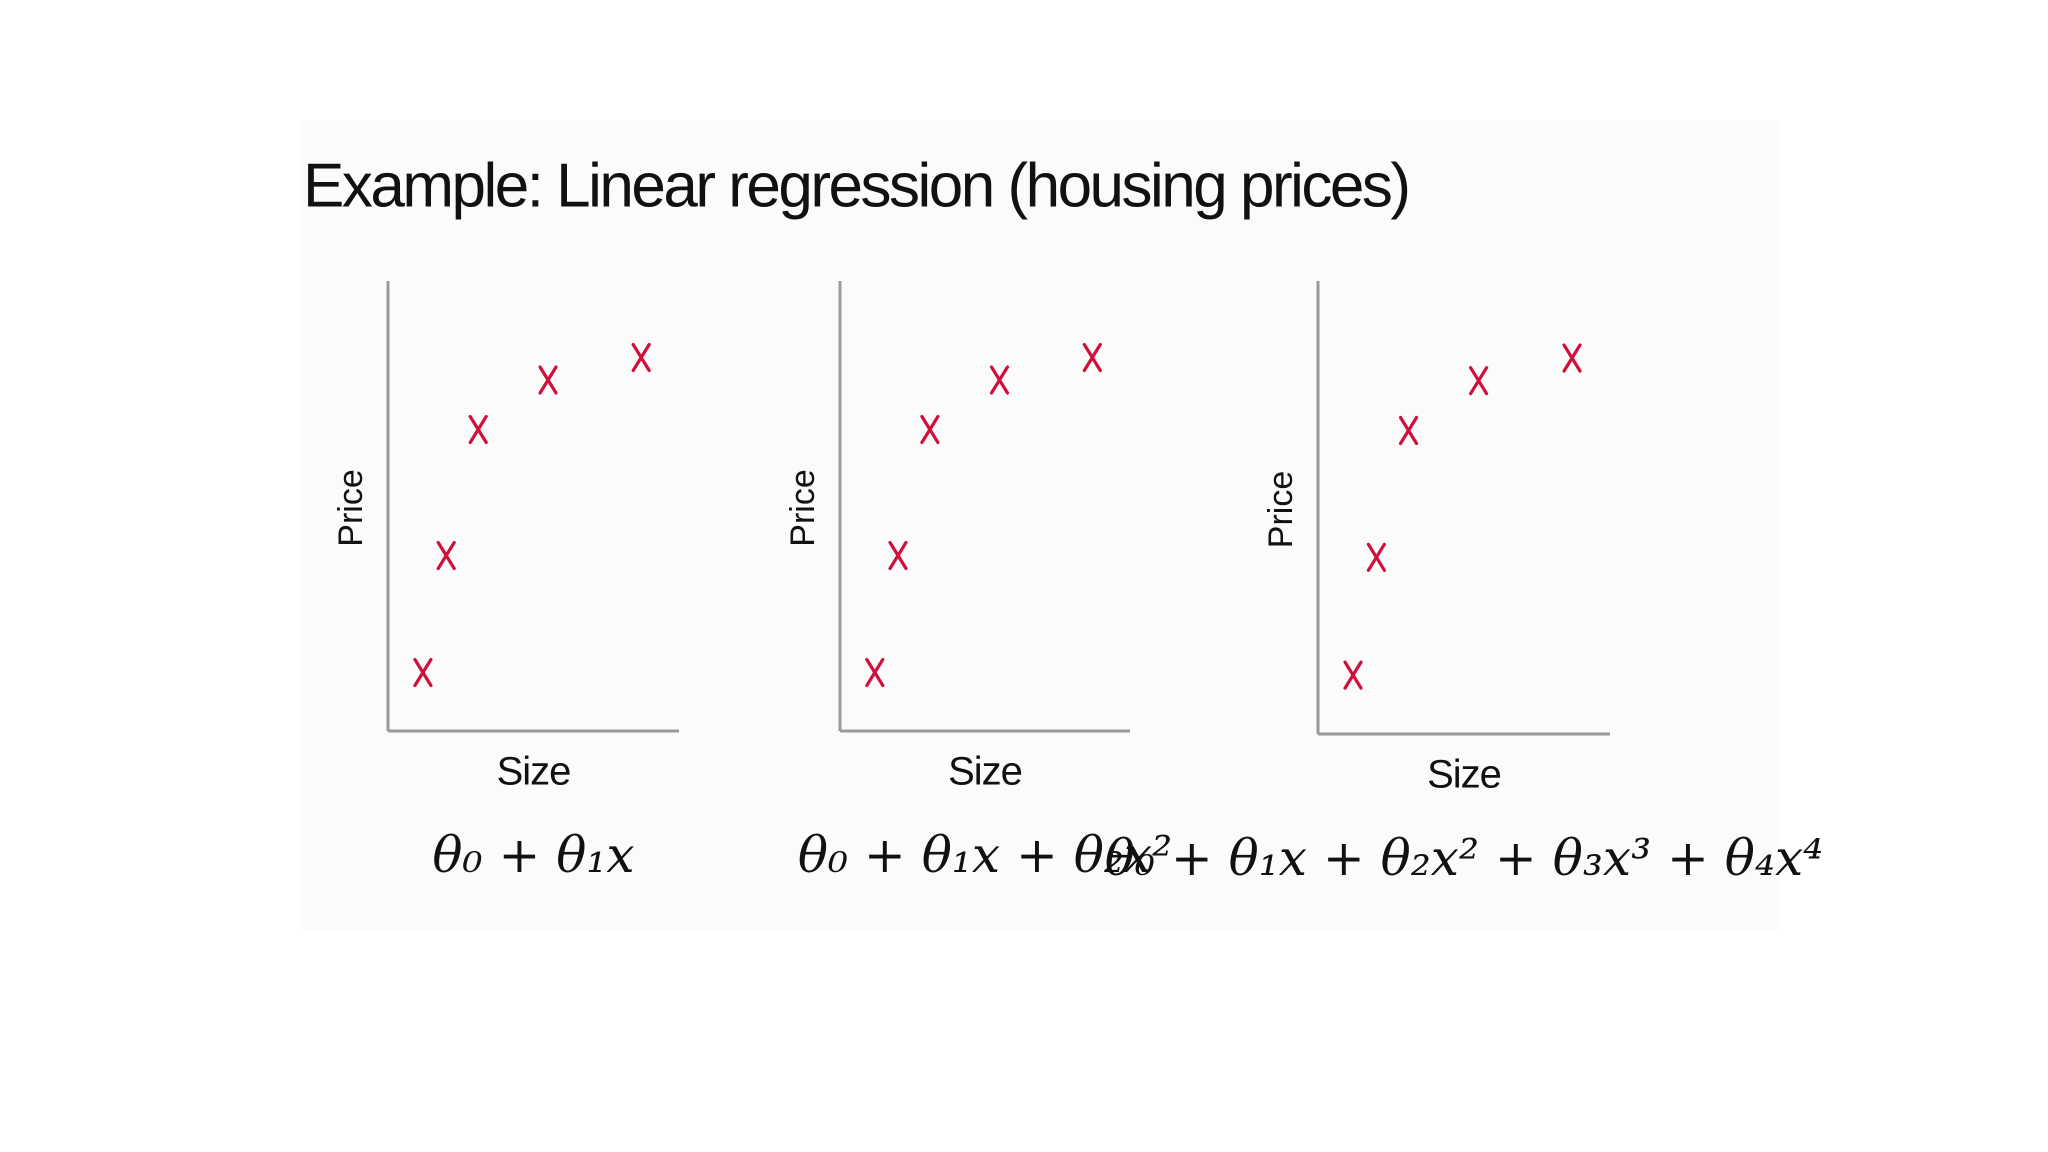 This screenshot has width=2048, height=1152. I want to click on chart: Price Size θ₀ + θ₁x + θ₂x², so click(978, 582).